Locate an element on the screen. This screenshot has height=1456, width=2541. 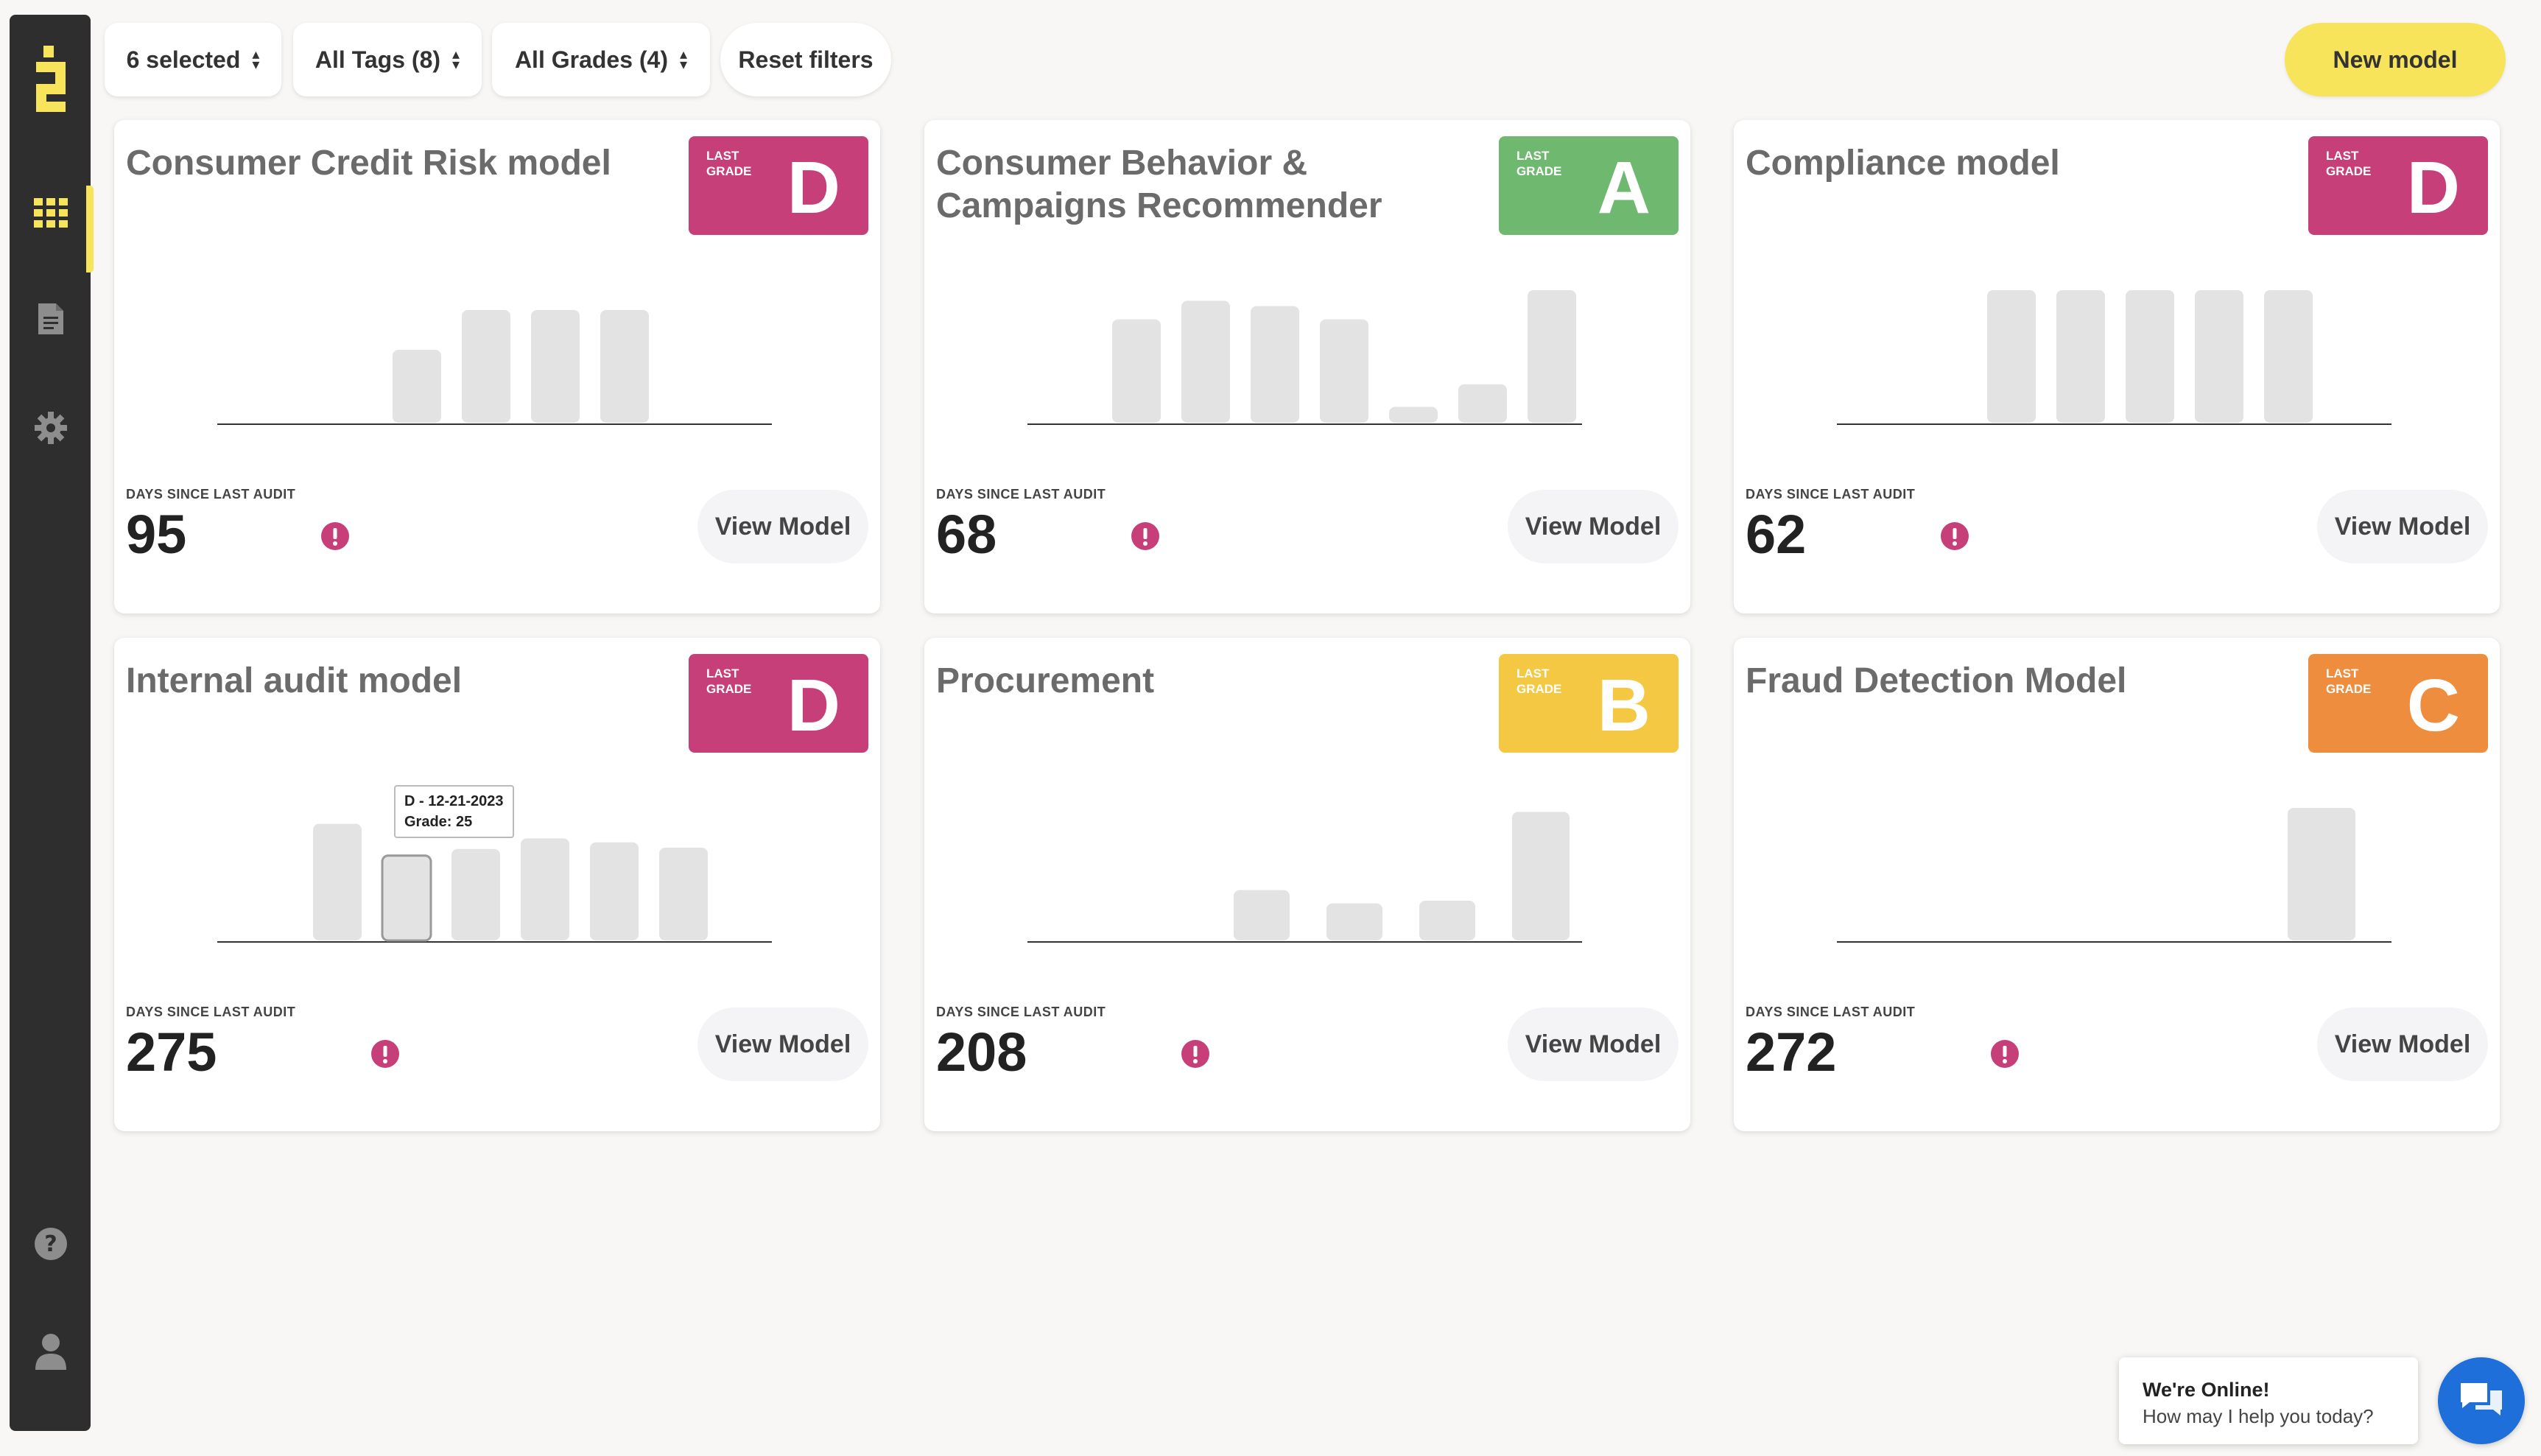
grid-icon is located at coordinates (51, 213).